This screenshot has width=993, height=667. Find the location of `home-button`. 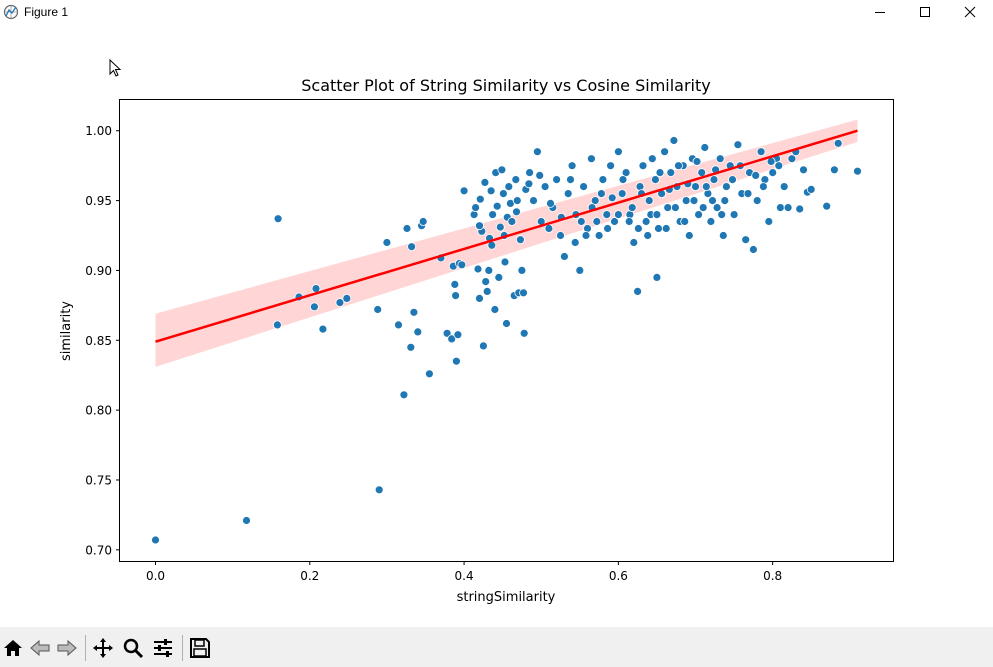

home-button is located at coordinates (13, 648).